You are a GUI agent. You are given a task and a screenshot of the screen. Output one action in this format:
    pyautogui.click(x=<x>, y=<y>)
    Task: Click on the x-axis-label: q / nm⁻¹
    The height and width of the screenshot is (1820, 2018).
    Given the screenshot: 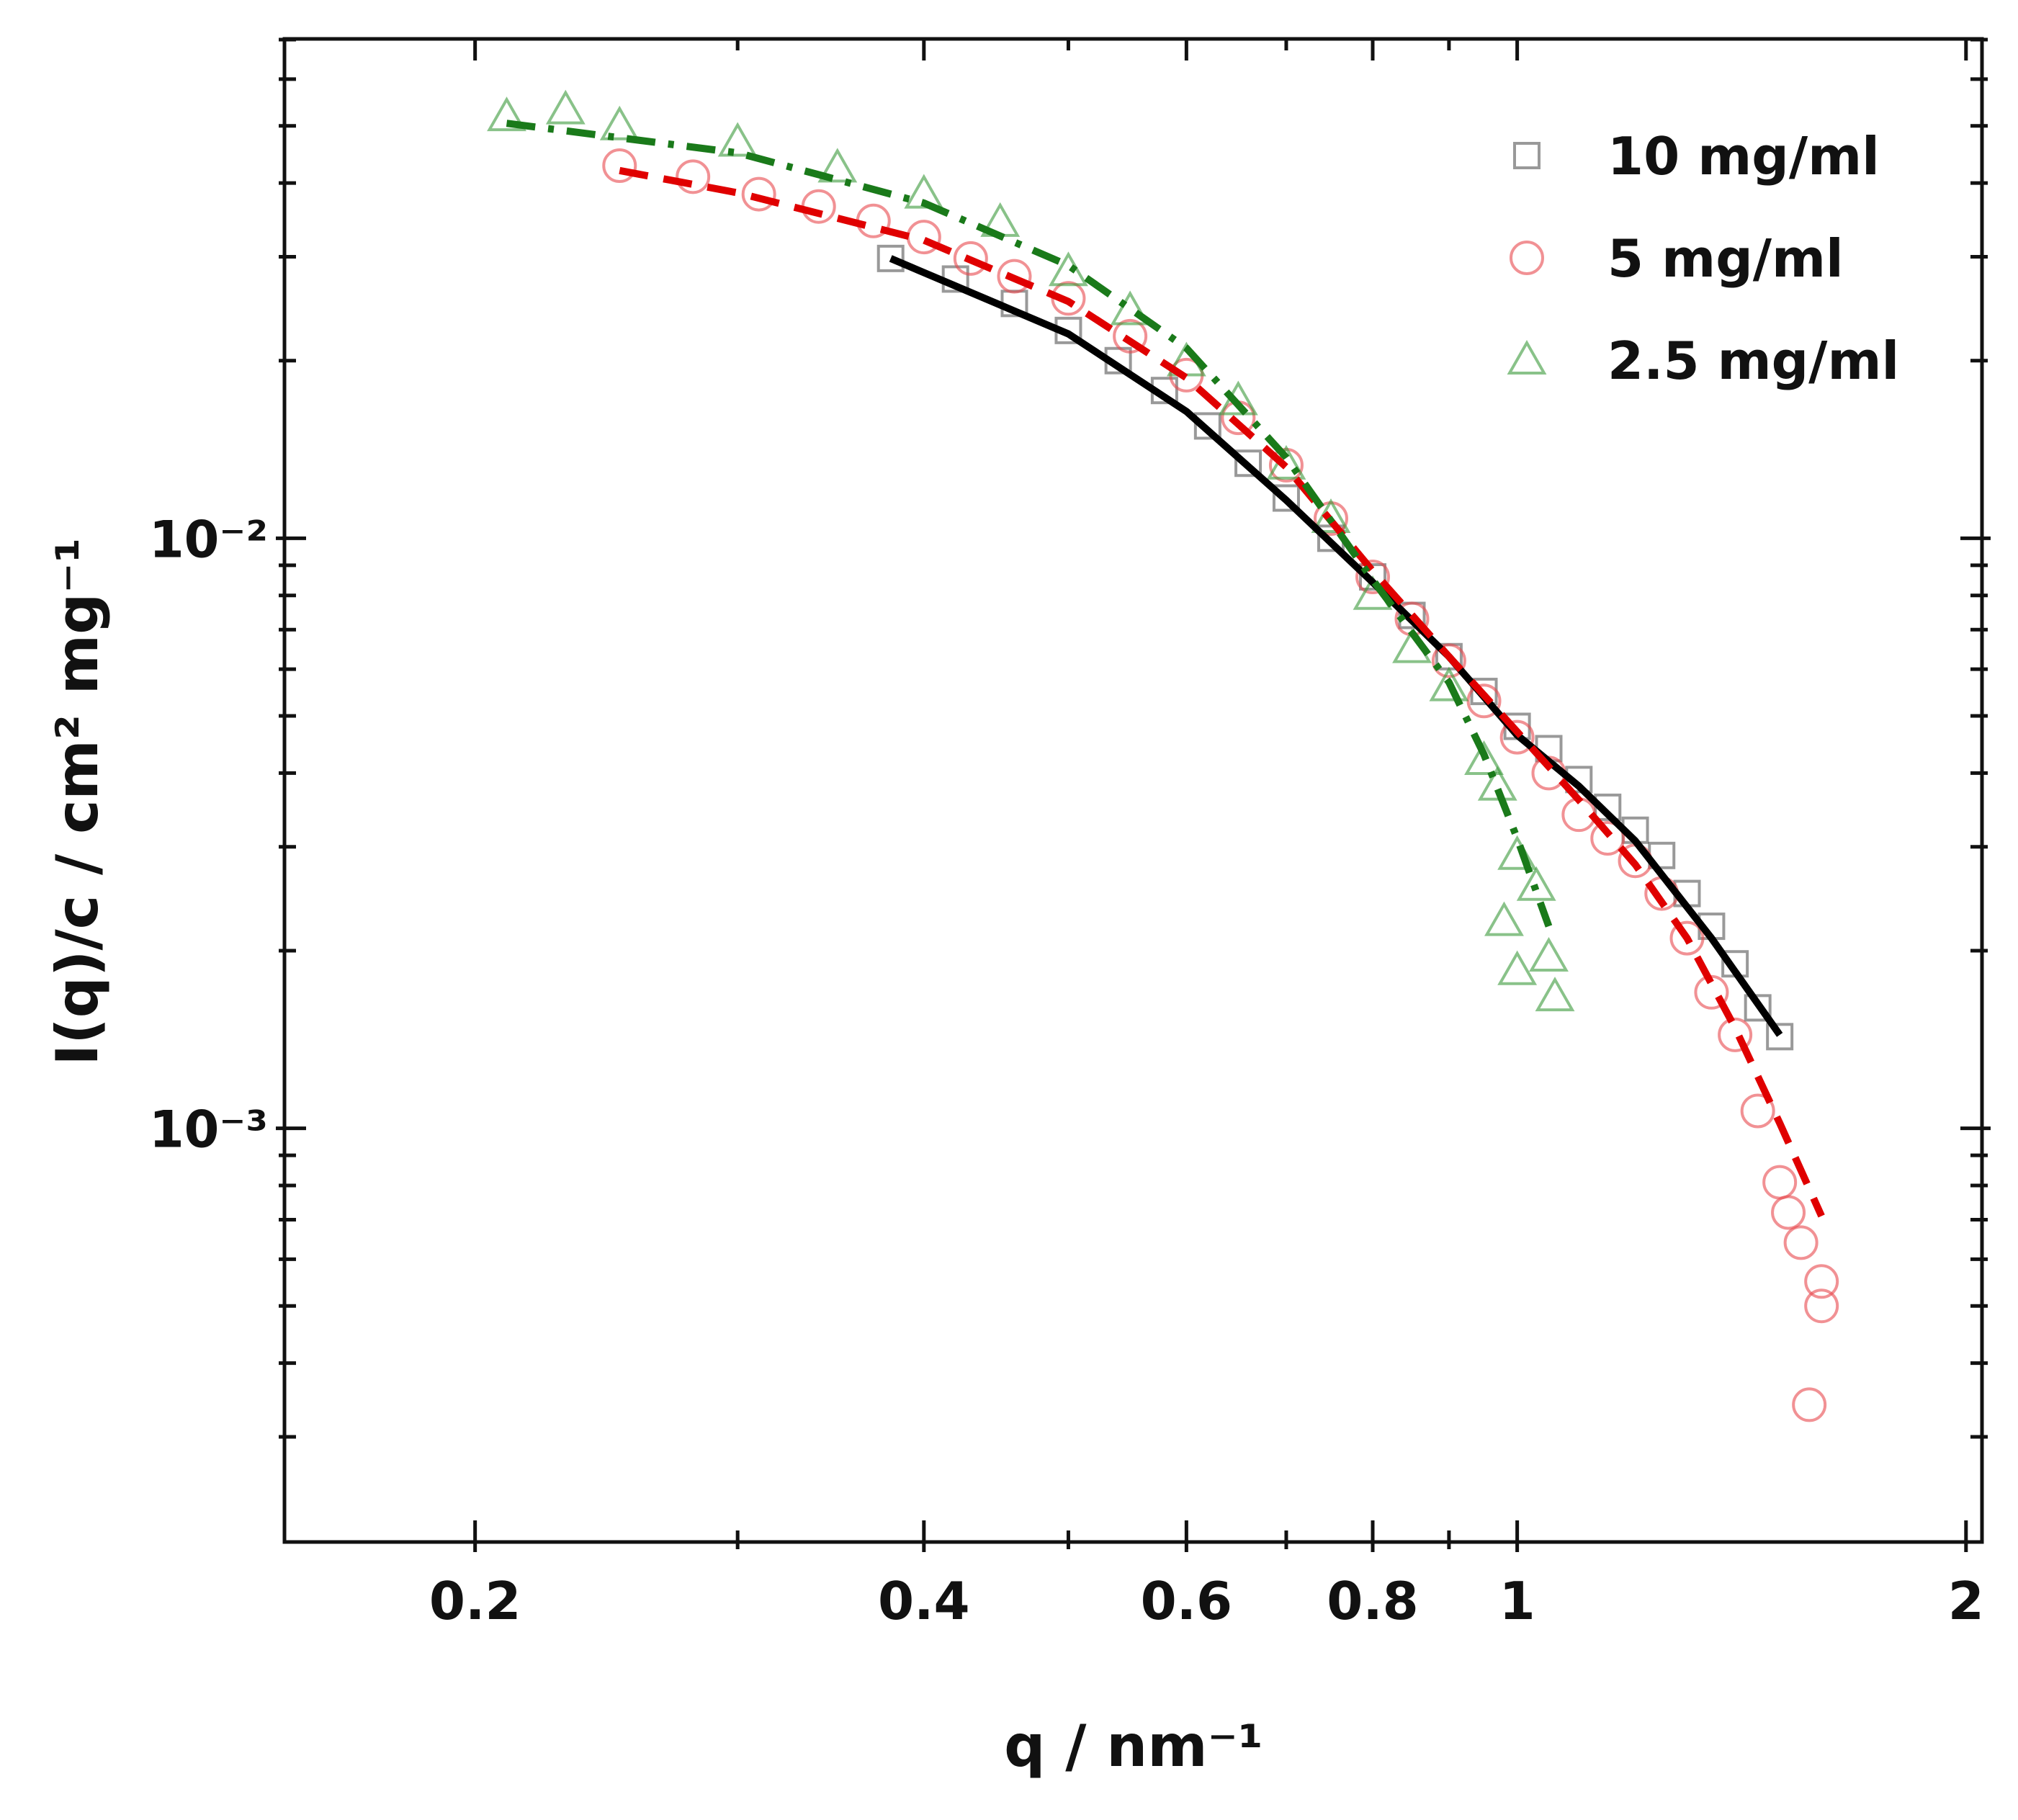 What is the action you would take?
    pyautogui.click(x=1133, y=1746)
    